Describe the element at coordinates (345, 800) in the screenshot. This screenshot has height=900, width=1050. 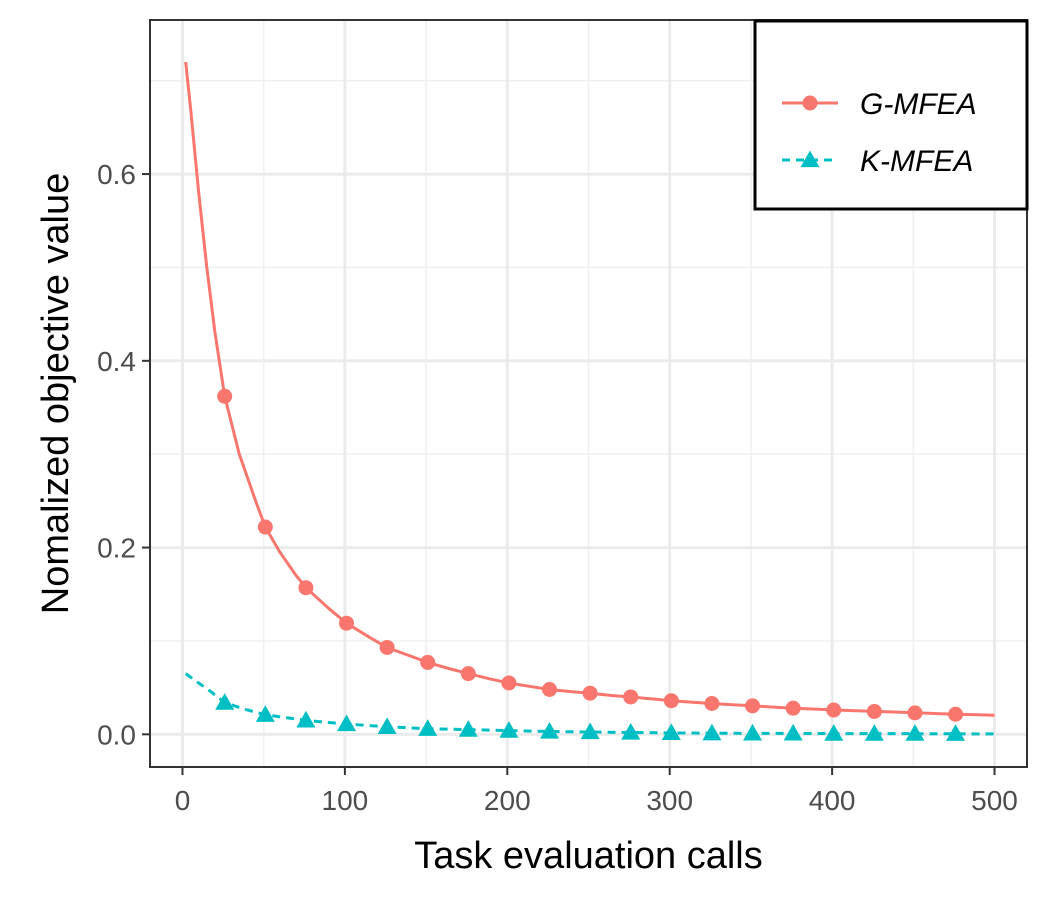
I see `x-tick-label: 100` at that location.